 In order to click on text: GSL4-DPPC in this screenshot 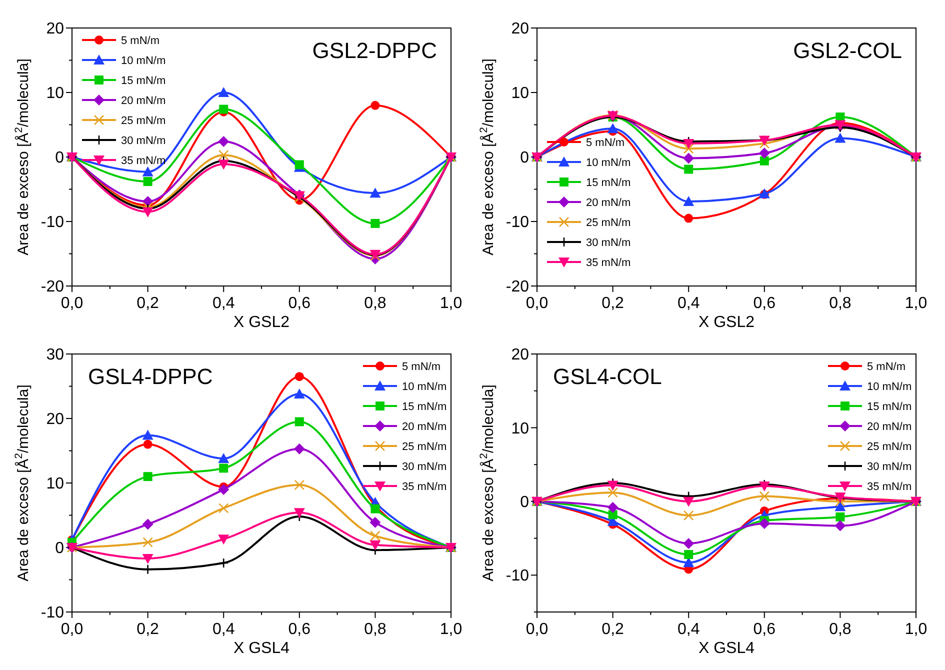, I will do `click(150, 376)`.